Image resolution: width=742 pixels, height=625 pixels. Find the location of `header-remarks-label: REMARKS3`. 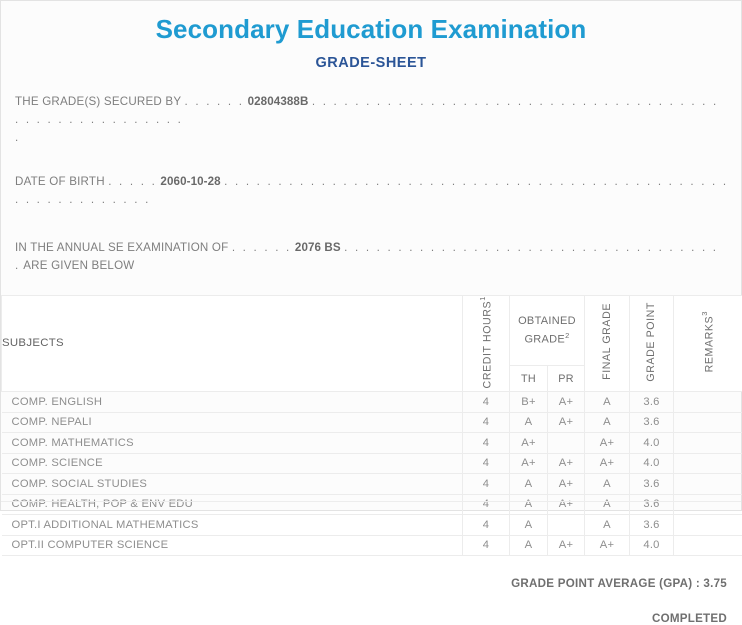

header-remarks-label: REMARKS3 is located at coordinates (708, 341).